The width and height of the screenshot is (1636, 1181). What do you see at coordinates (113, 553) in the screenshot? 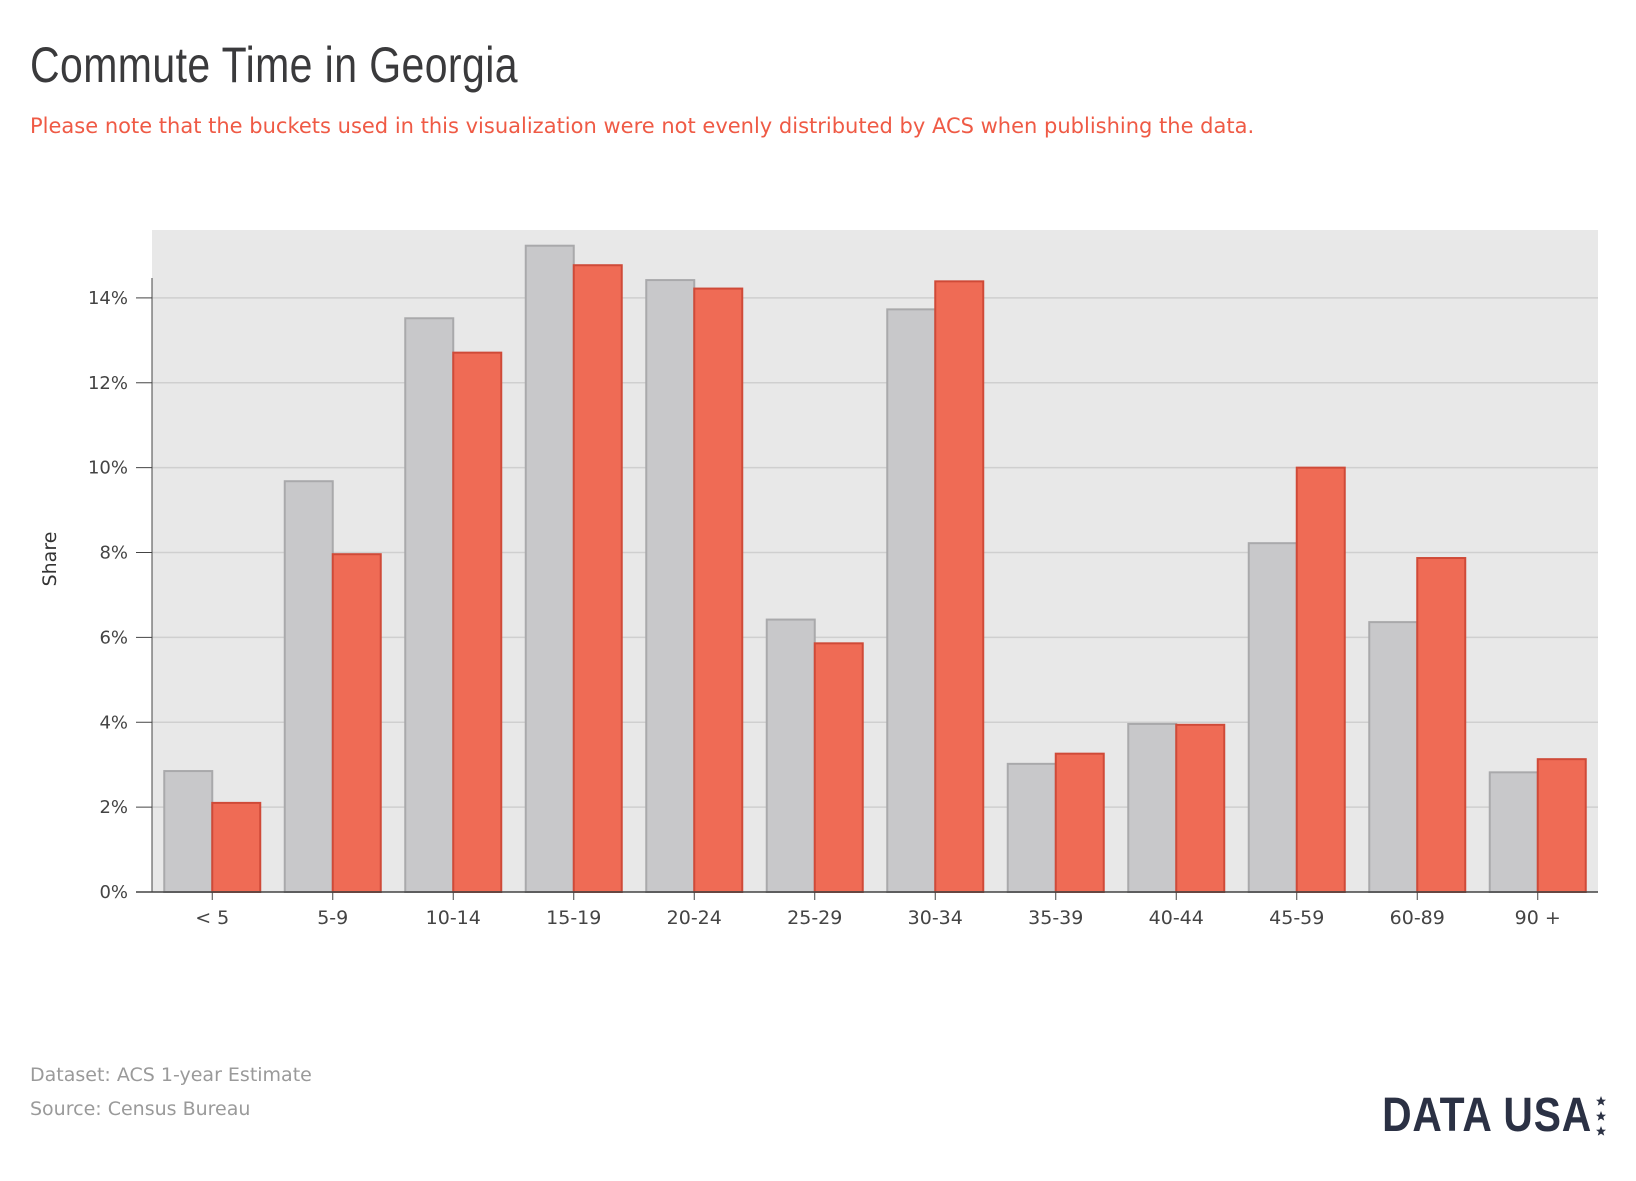
I see `y-tick-label: 8%` at bounding box center [113, 553].